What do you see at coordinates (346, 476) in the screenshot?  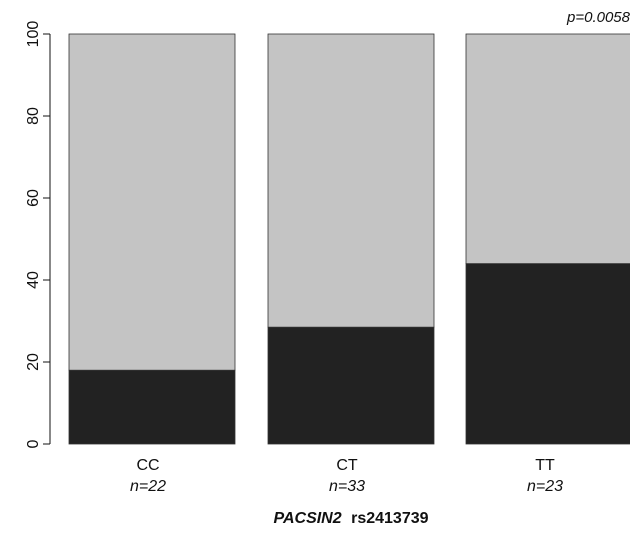 I see `x-labels: CC n=22 CT n=33 TT n=23` at bounding box center [346, 476].